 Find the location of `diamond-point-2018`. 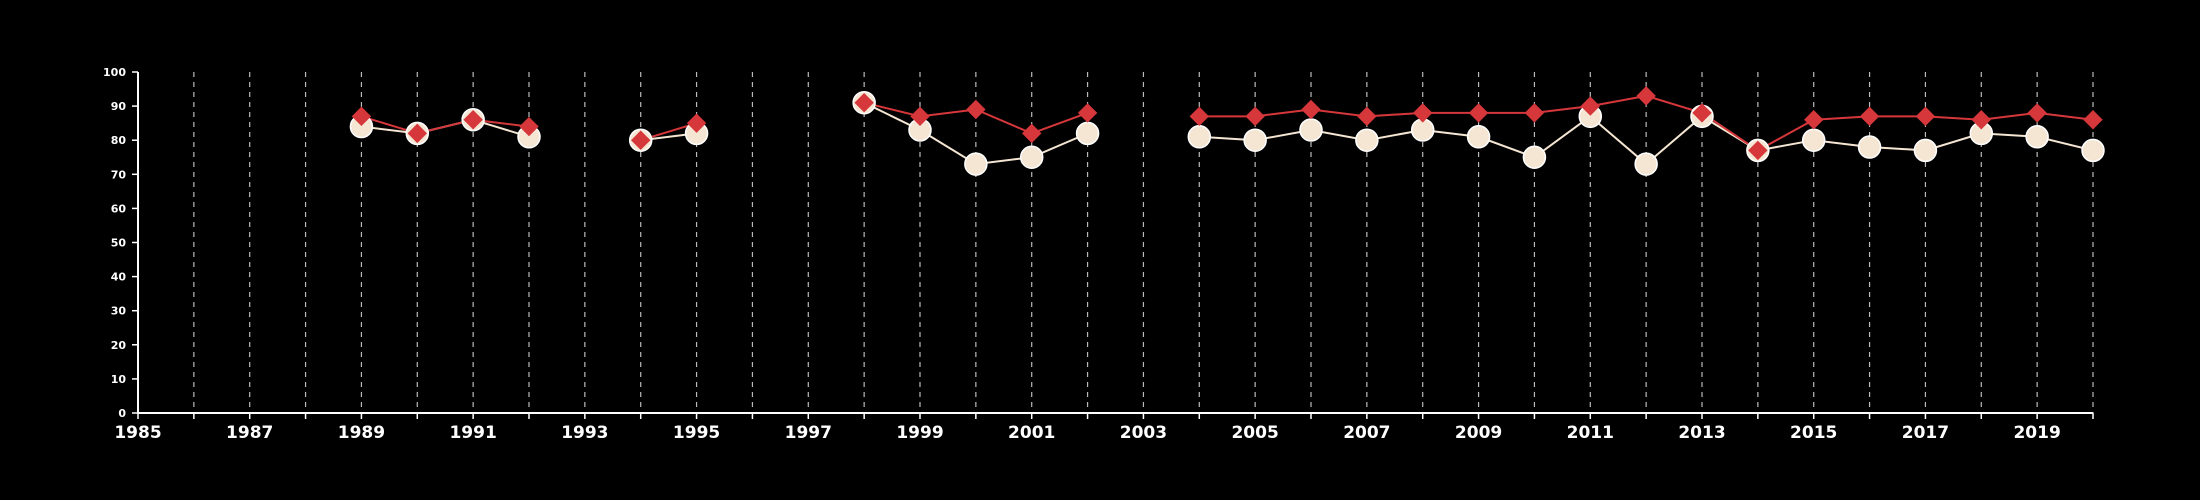

diamond-point-2018 is located at coordinates (1981, 120).